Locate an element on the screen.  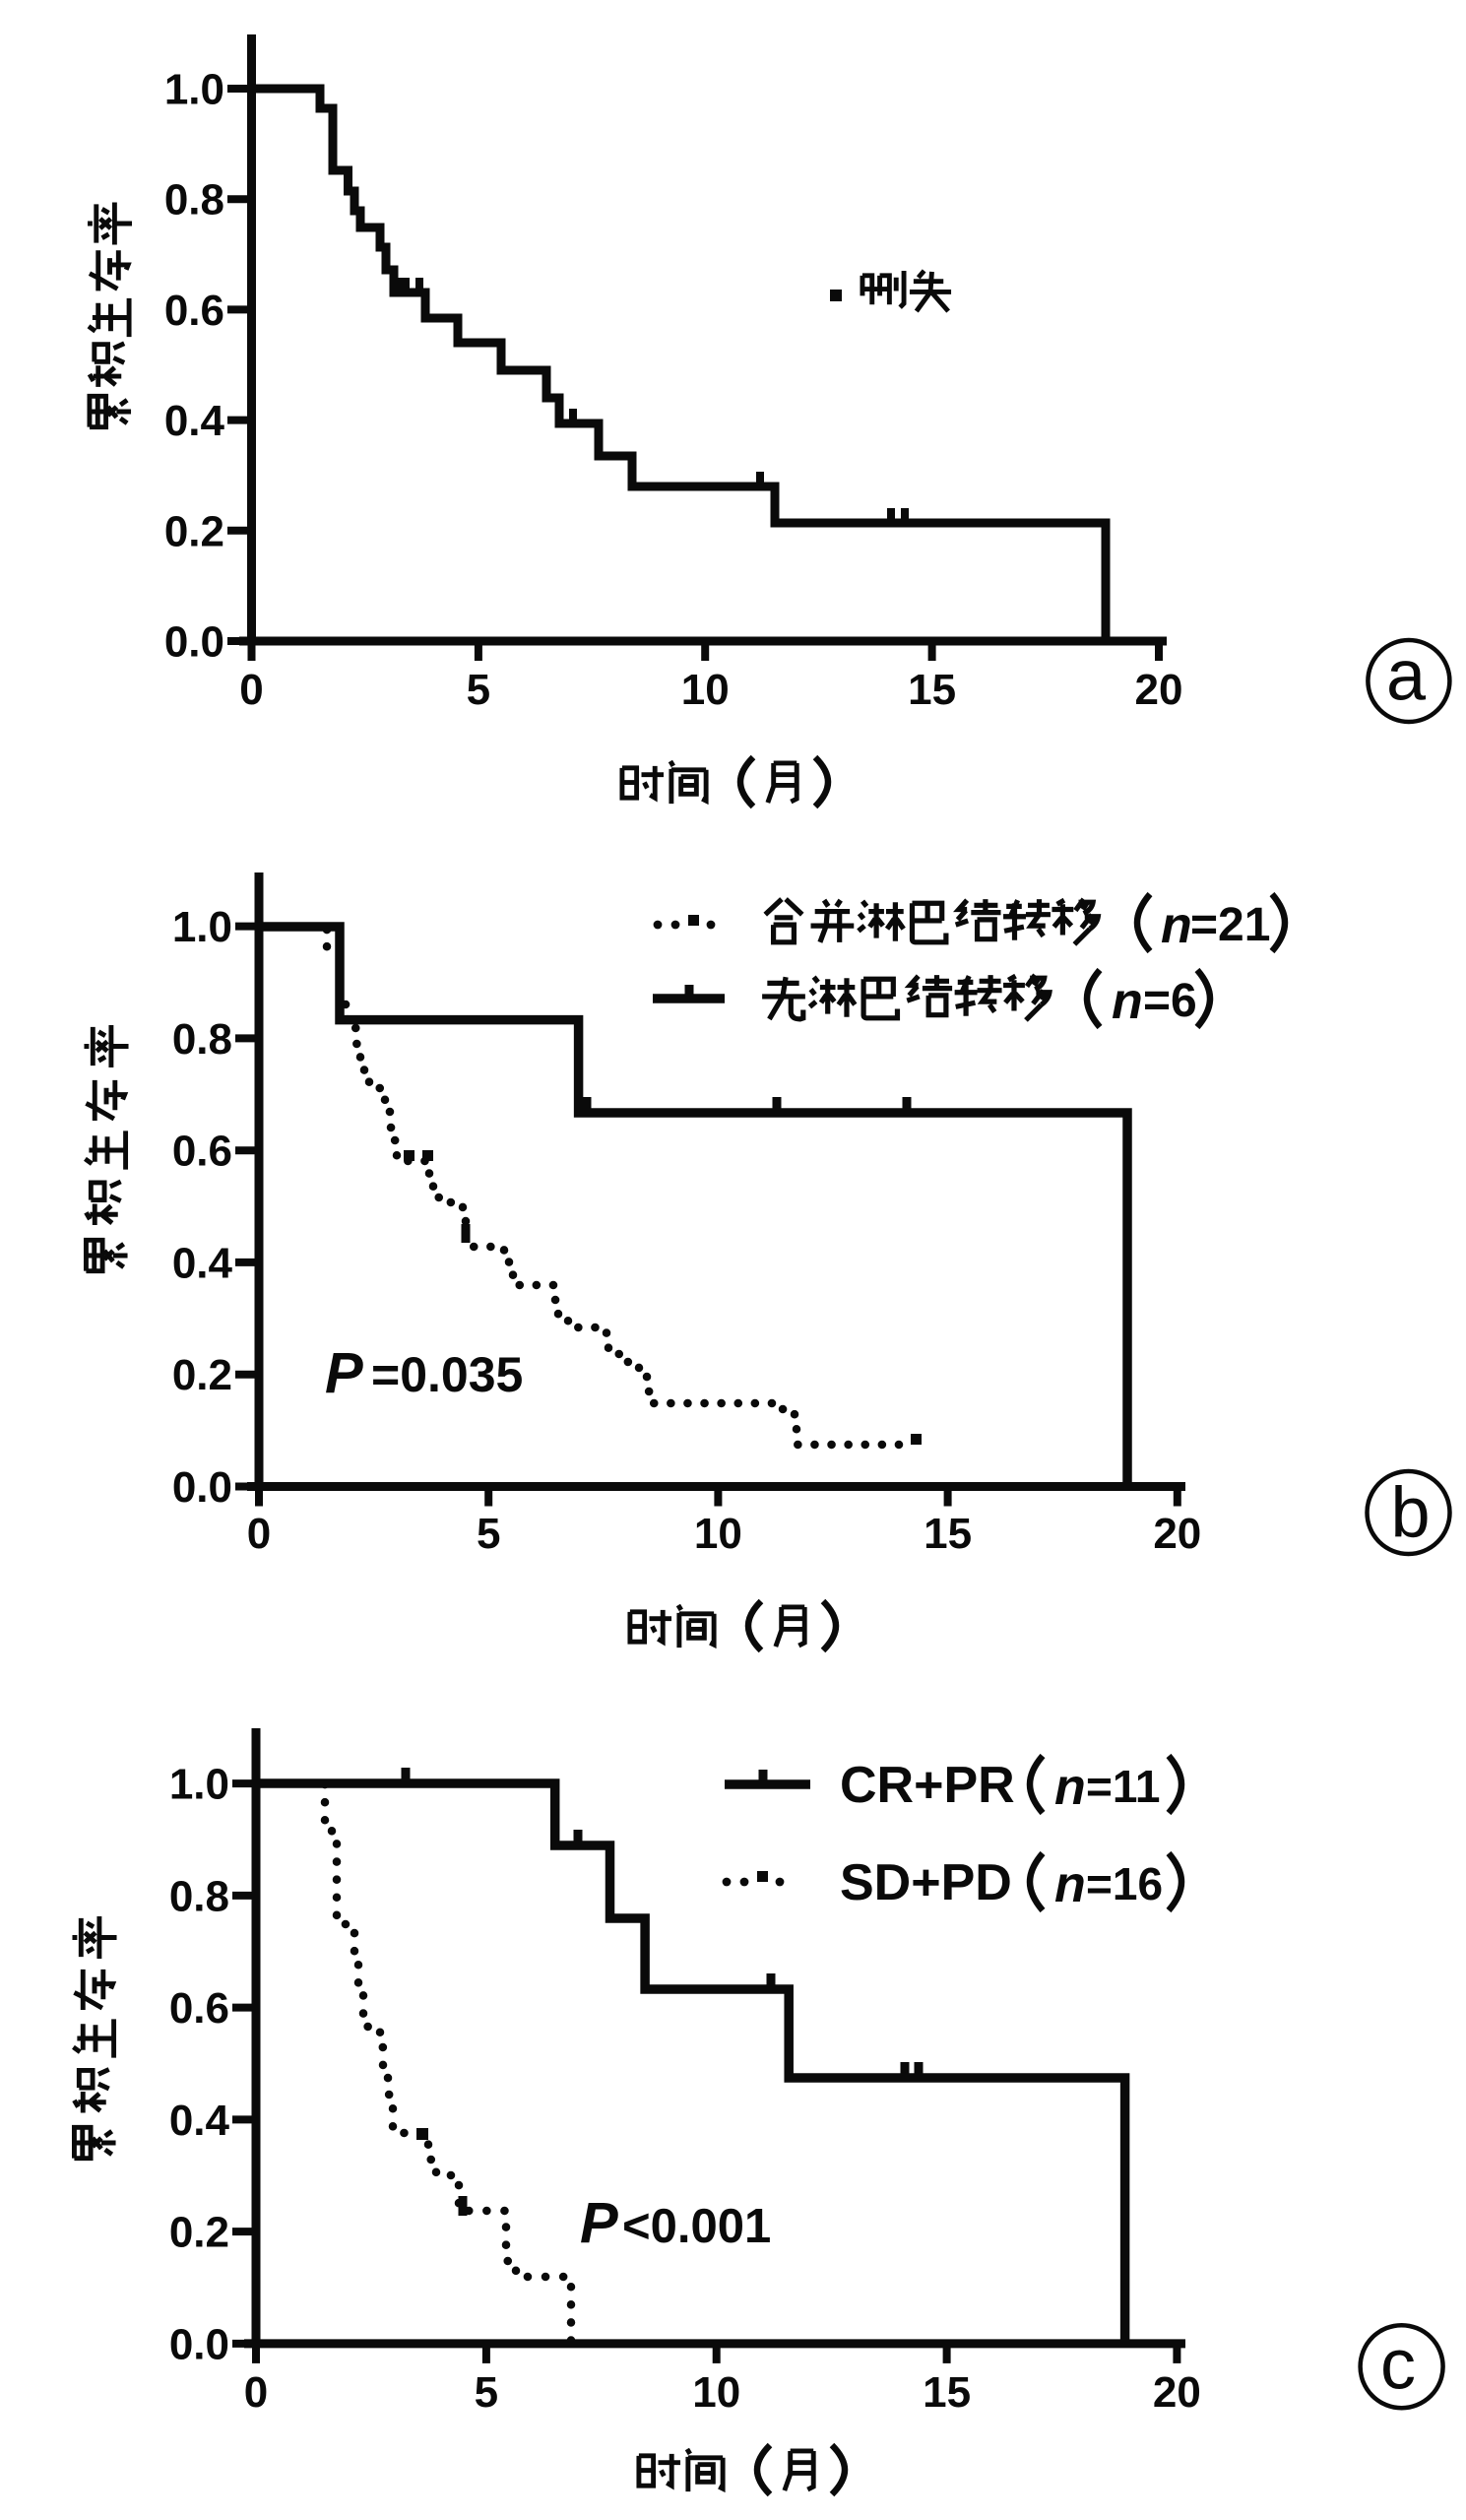
svg-text: =0.035 is located at coordinates (447, 1374).